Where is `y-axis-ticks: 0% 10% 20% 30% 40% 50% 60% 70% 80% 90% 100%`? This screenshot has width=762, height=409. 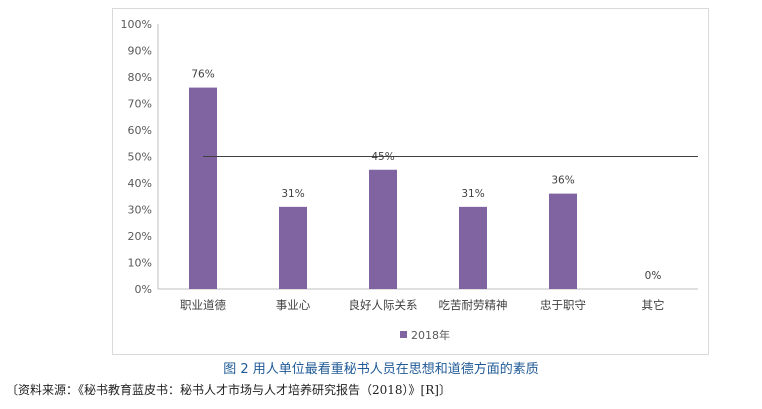 y-axis-ticks: 0% 10% 20% 30% 40% 50% 60% 70% 80% 90% 100% is located at coordinates (136, 157).